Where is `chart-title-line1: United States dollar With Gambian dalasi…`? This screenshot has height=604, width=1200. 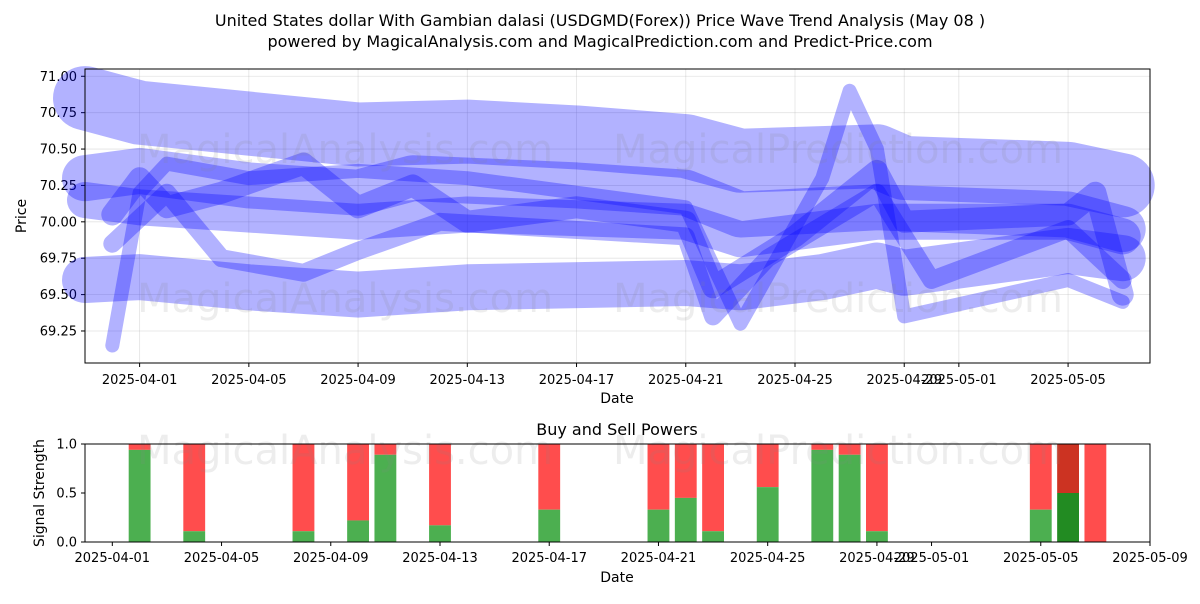
chart-title-line1: United States dollar With Gambian dalasi… is located at coordinates (600, 20).